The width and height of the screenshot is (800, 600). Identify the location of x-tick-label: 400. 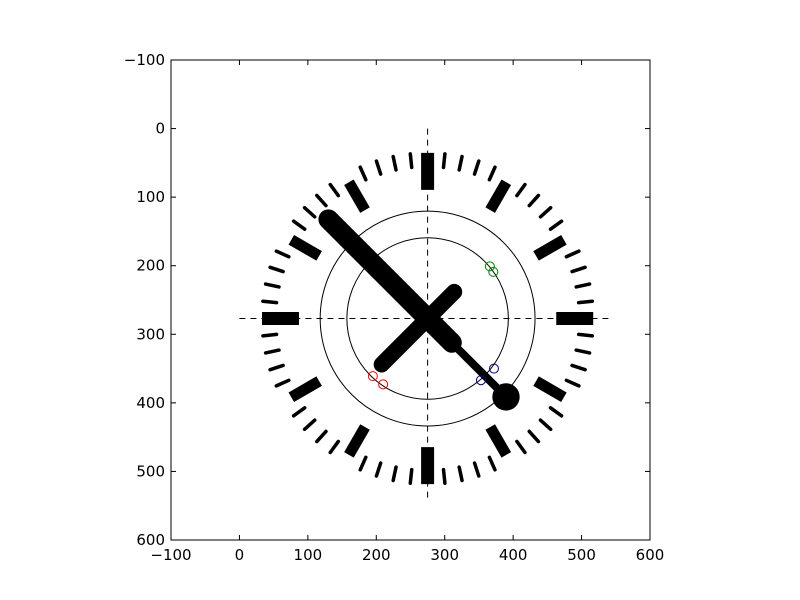
(513, 555).